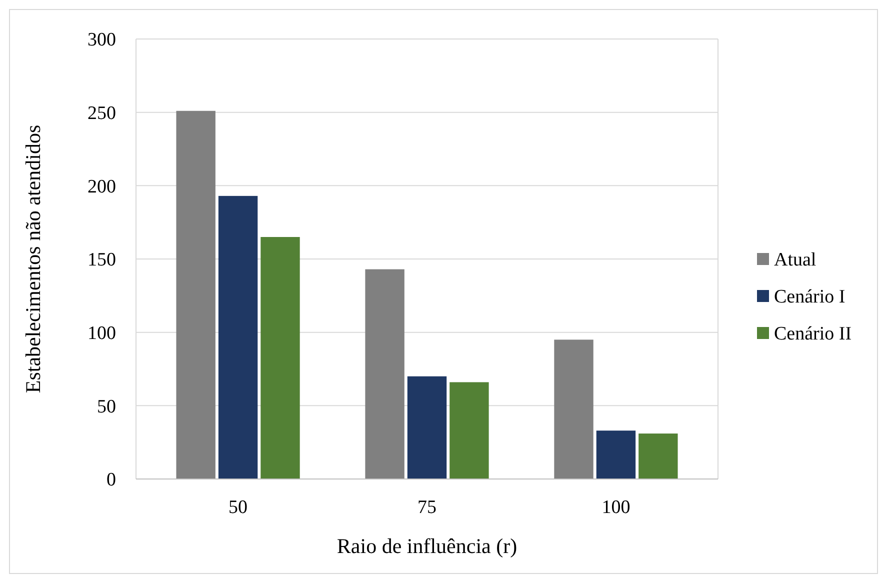 Image resolution: width=887 pixels, height=583 pixels. Describe the element at coordinates (813, 334) in the screenshot. I see `legend-label: Cenário II` at that location.